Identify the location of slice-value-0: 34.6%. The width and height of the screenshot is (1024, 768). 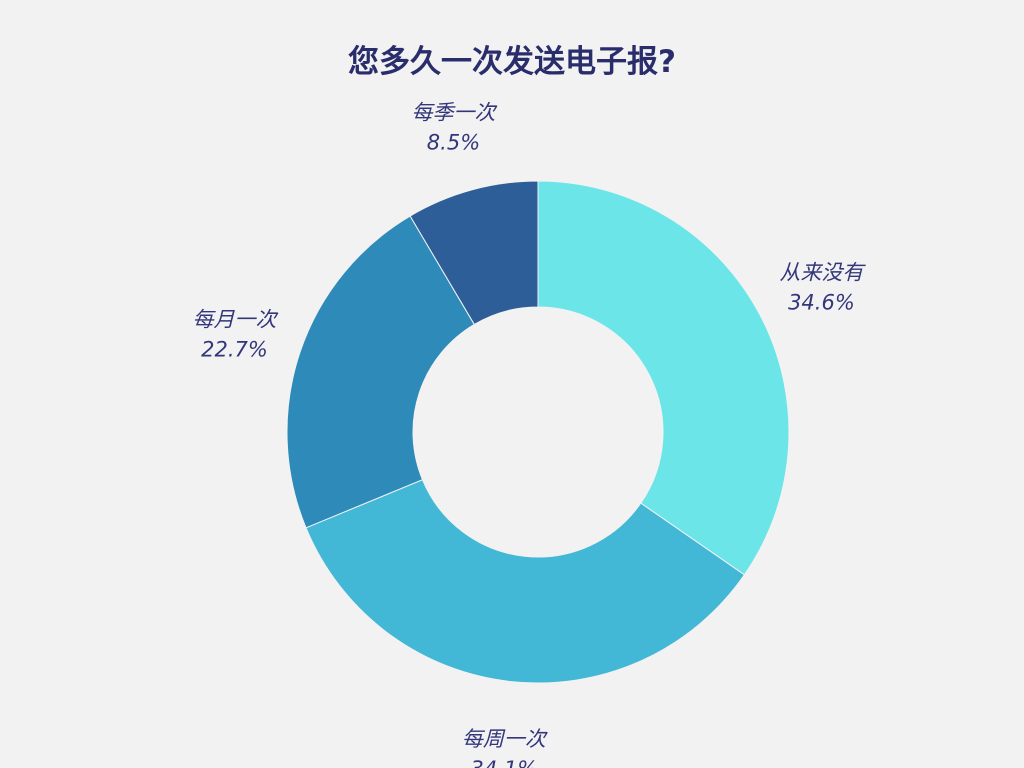
(821, 302).